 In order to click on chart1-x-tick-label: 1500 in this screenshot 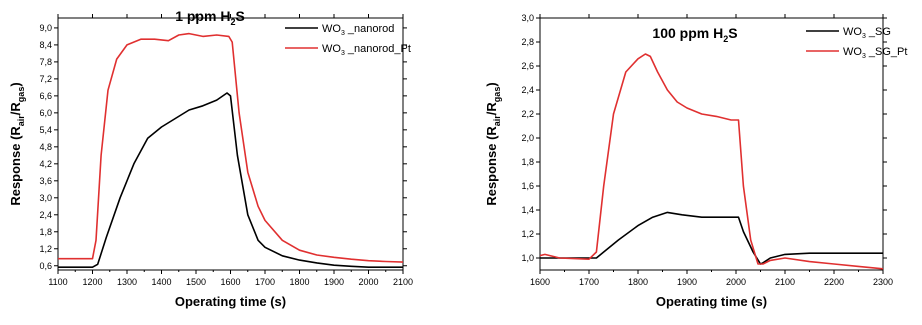, I will do `click(196, 282)`.